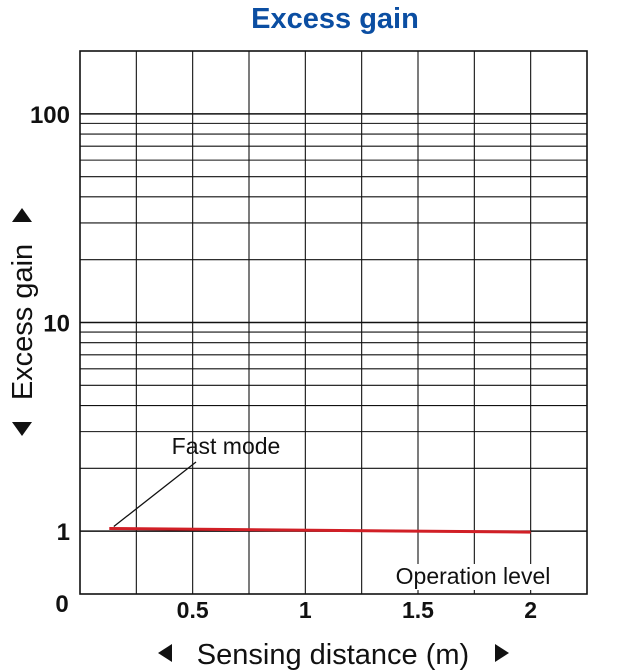 The width and height of the screenshot is (640, 672). What do you see at coordinates (155, 494) in the screenshot?
I see `fast-mode-leader-line` at bounding box center [155, 494].